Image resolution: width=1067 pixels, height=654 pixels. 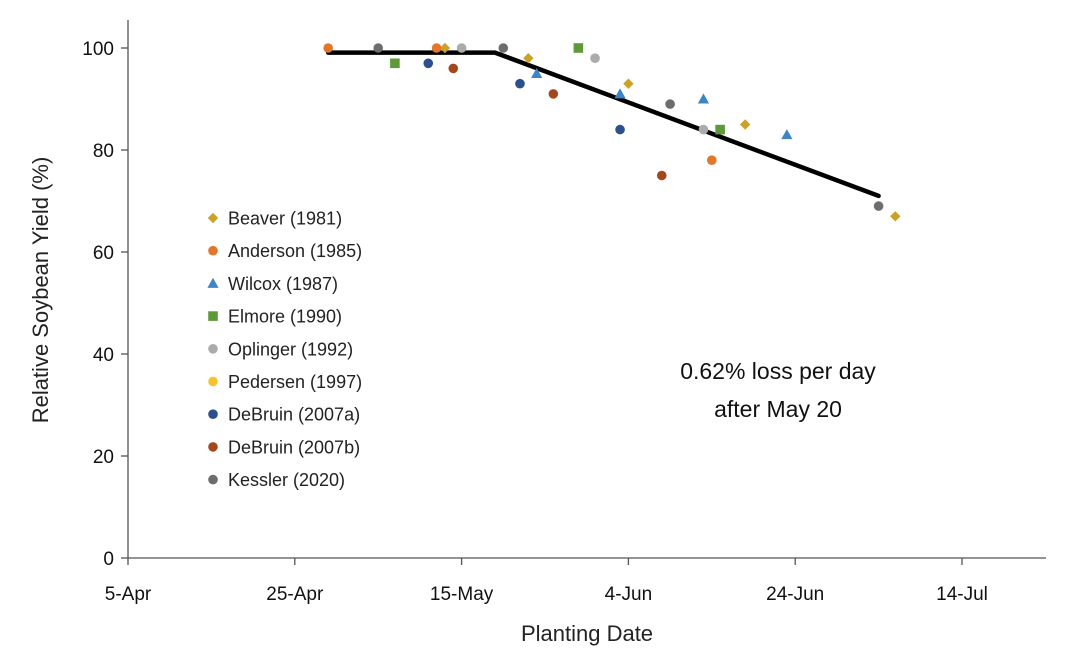 I want to click on y-tick-label: 20, so click(x=103, y=457).